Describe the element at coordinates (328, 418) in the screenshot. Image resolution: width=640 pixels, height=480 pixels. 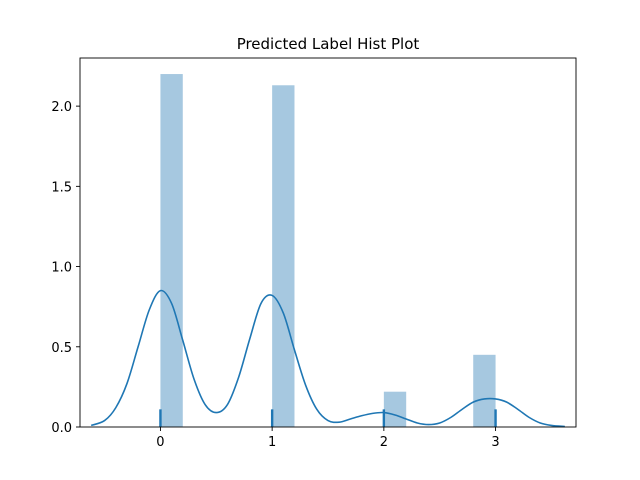
I see `rug-marks` at that location.